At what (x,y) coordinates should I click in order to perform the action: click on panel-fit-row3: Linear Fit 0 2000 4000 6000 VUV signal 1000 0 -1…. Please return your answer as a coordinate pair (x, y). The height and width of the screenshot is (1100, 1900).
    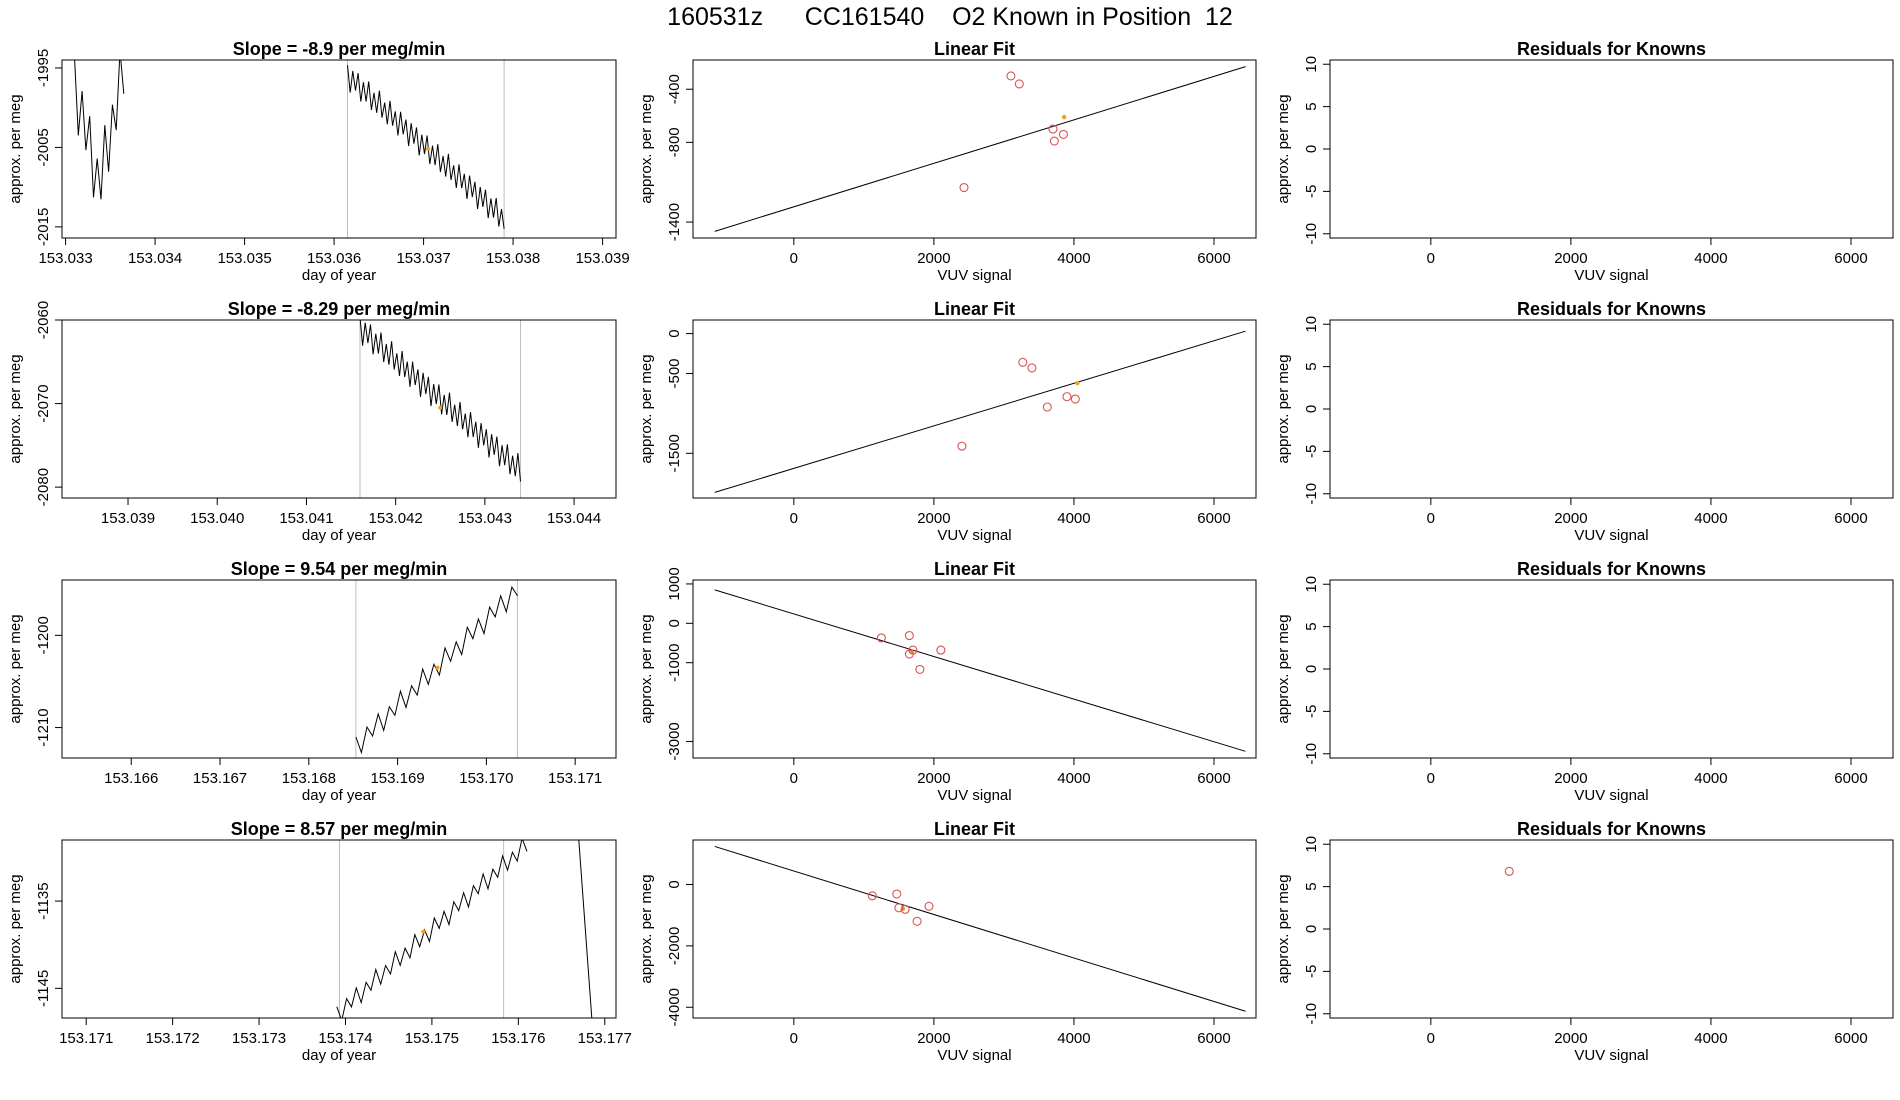
    Looking at the image, I should click on (947, 681).